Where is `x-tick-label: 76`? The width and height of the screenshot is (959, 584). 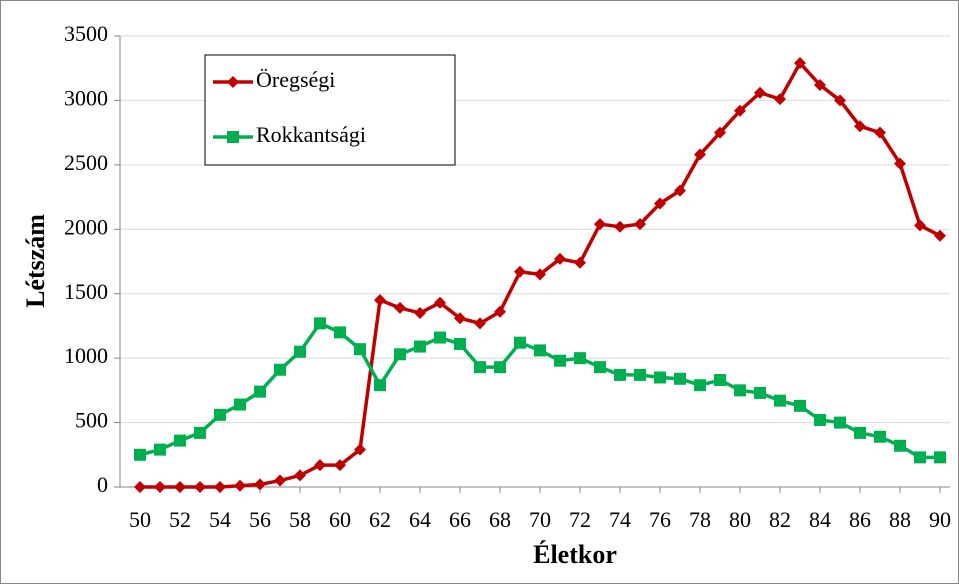
x-tick-label: 76 is located at coordinates (660, 519).